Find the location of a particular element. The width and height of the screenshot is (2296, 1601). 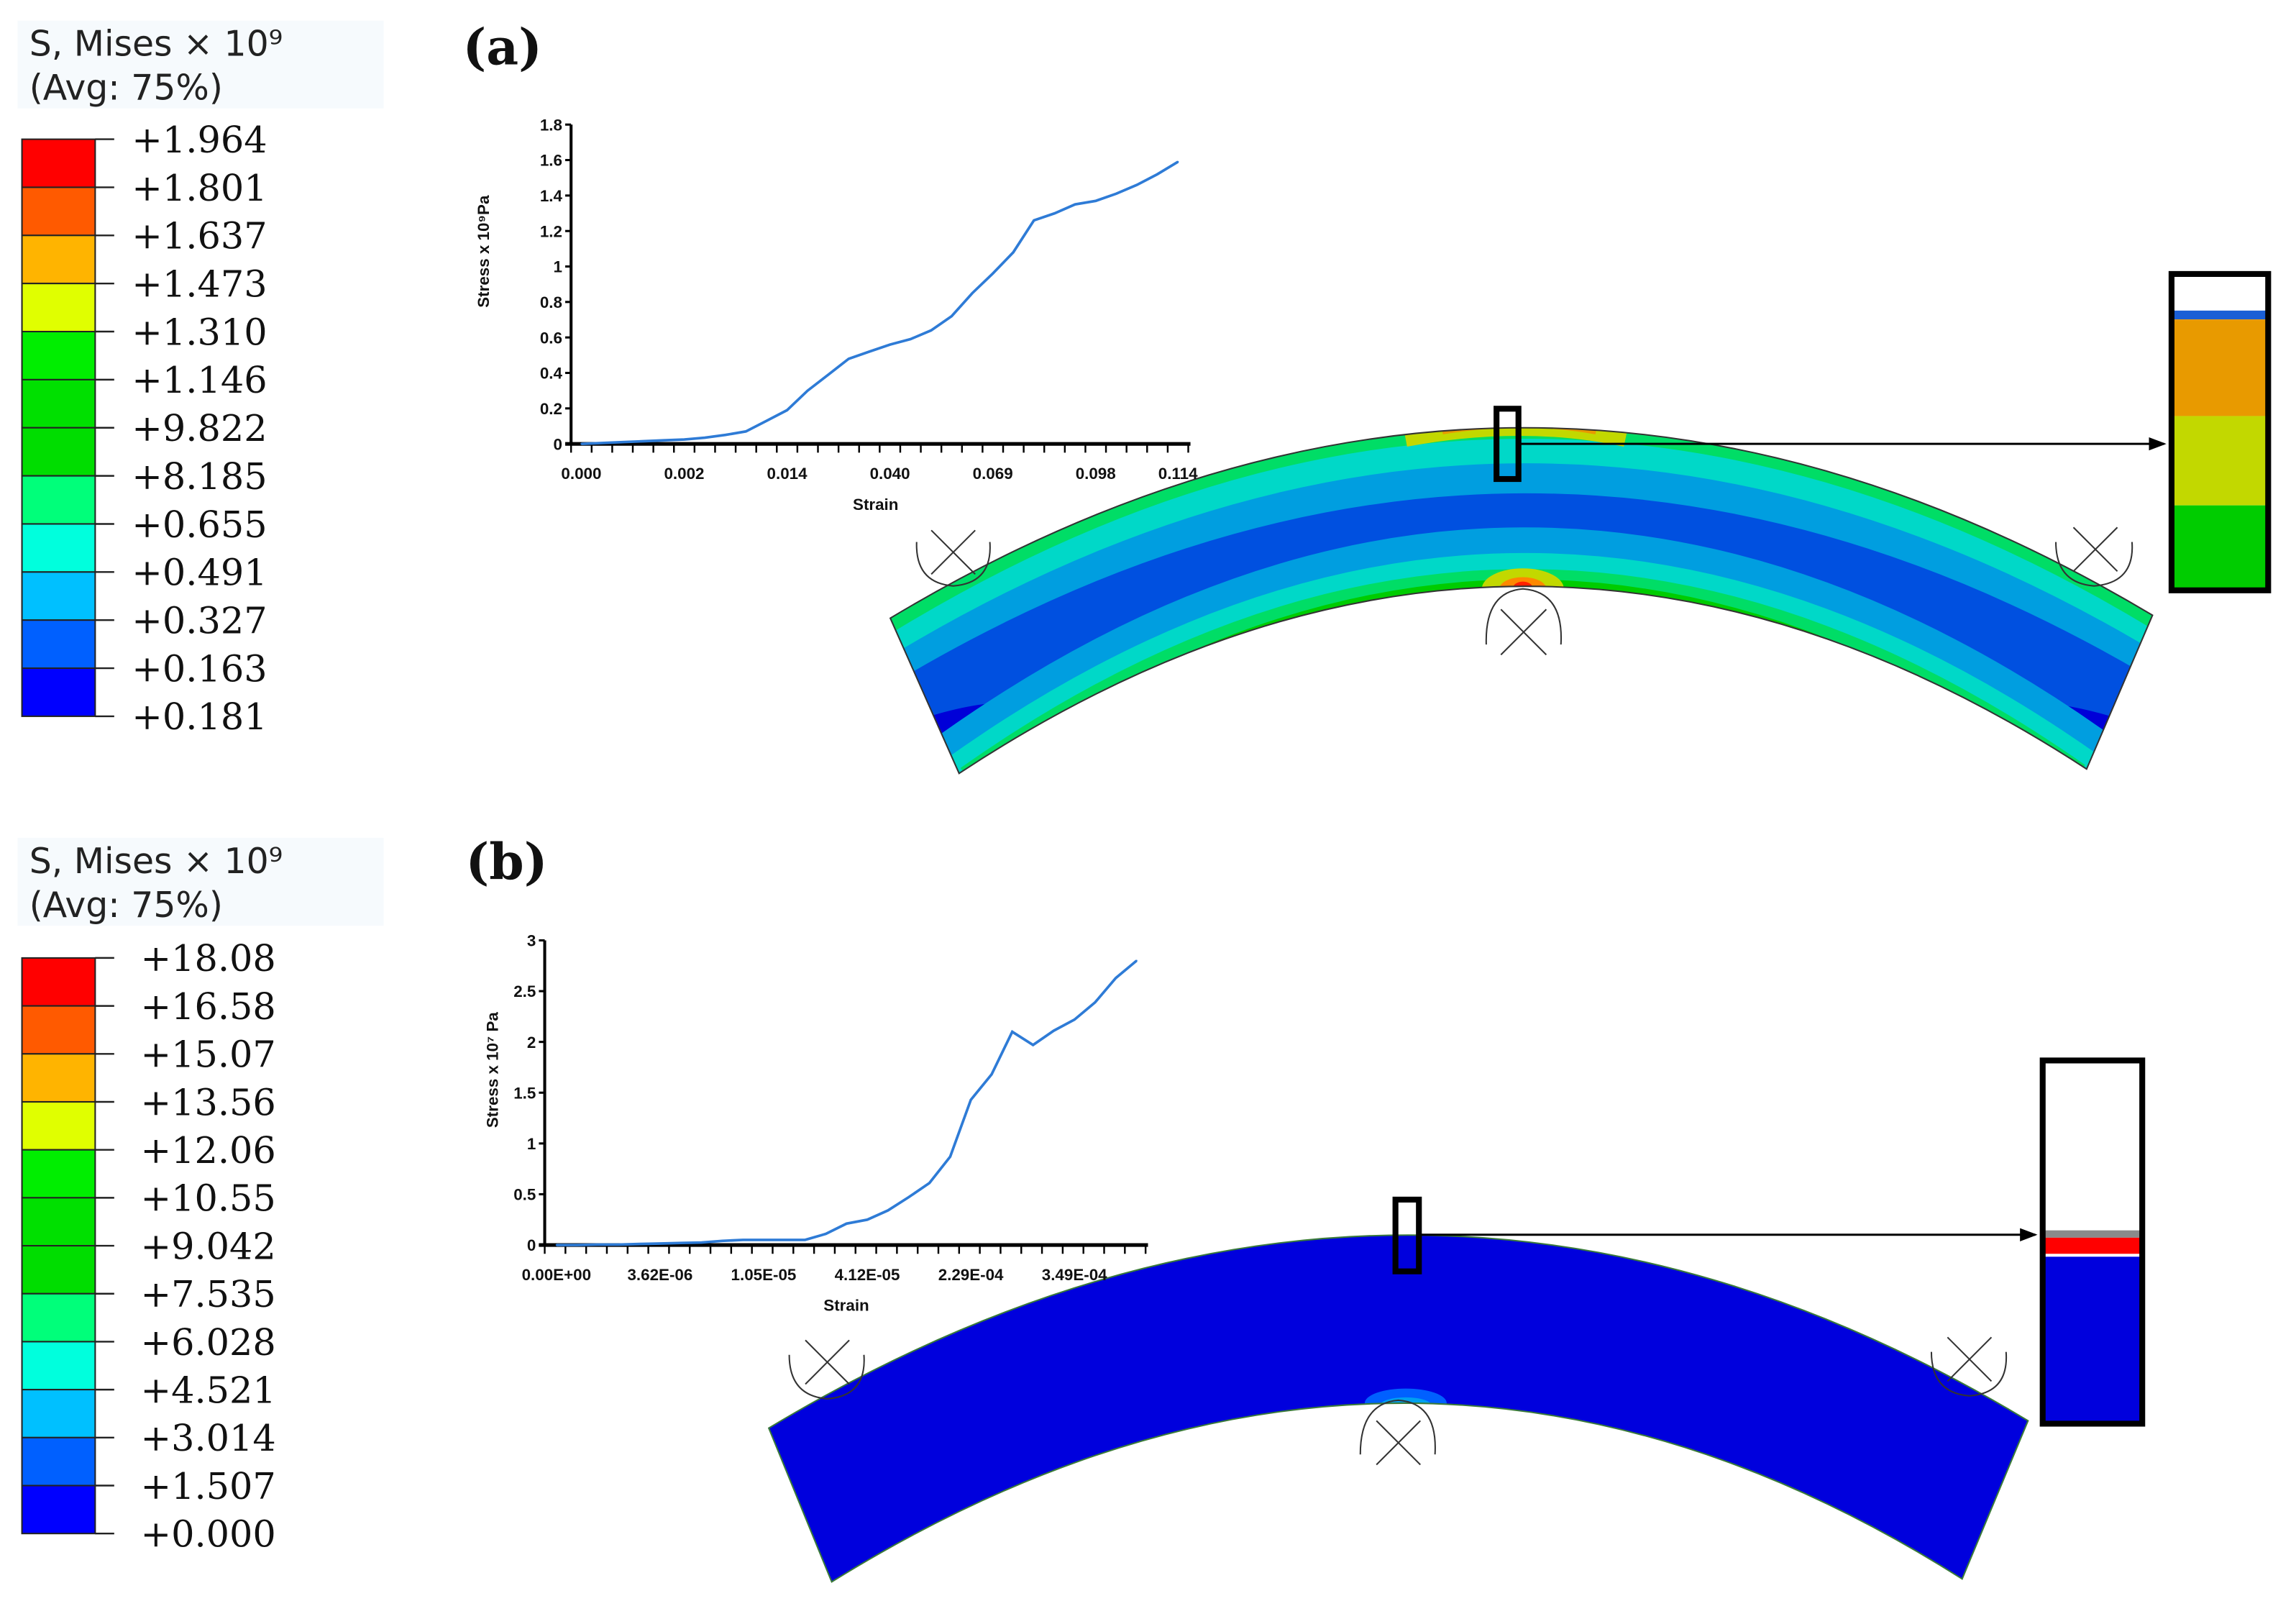

legend-value: +0.327 is located at coordinates (199, 622).